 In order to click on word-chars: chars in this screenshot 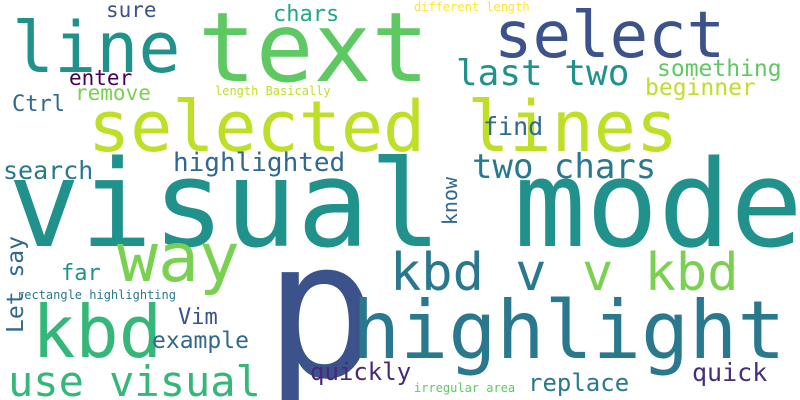, I will do `click(306, 14)`.